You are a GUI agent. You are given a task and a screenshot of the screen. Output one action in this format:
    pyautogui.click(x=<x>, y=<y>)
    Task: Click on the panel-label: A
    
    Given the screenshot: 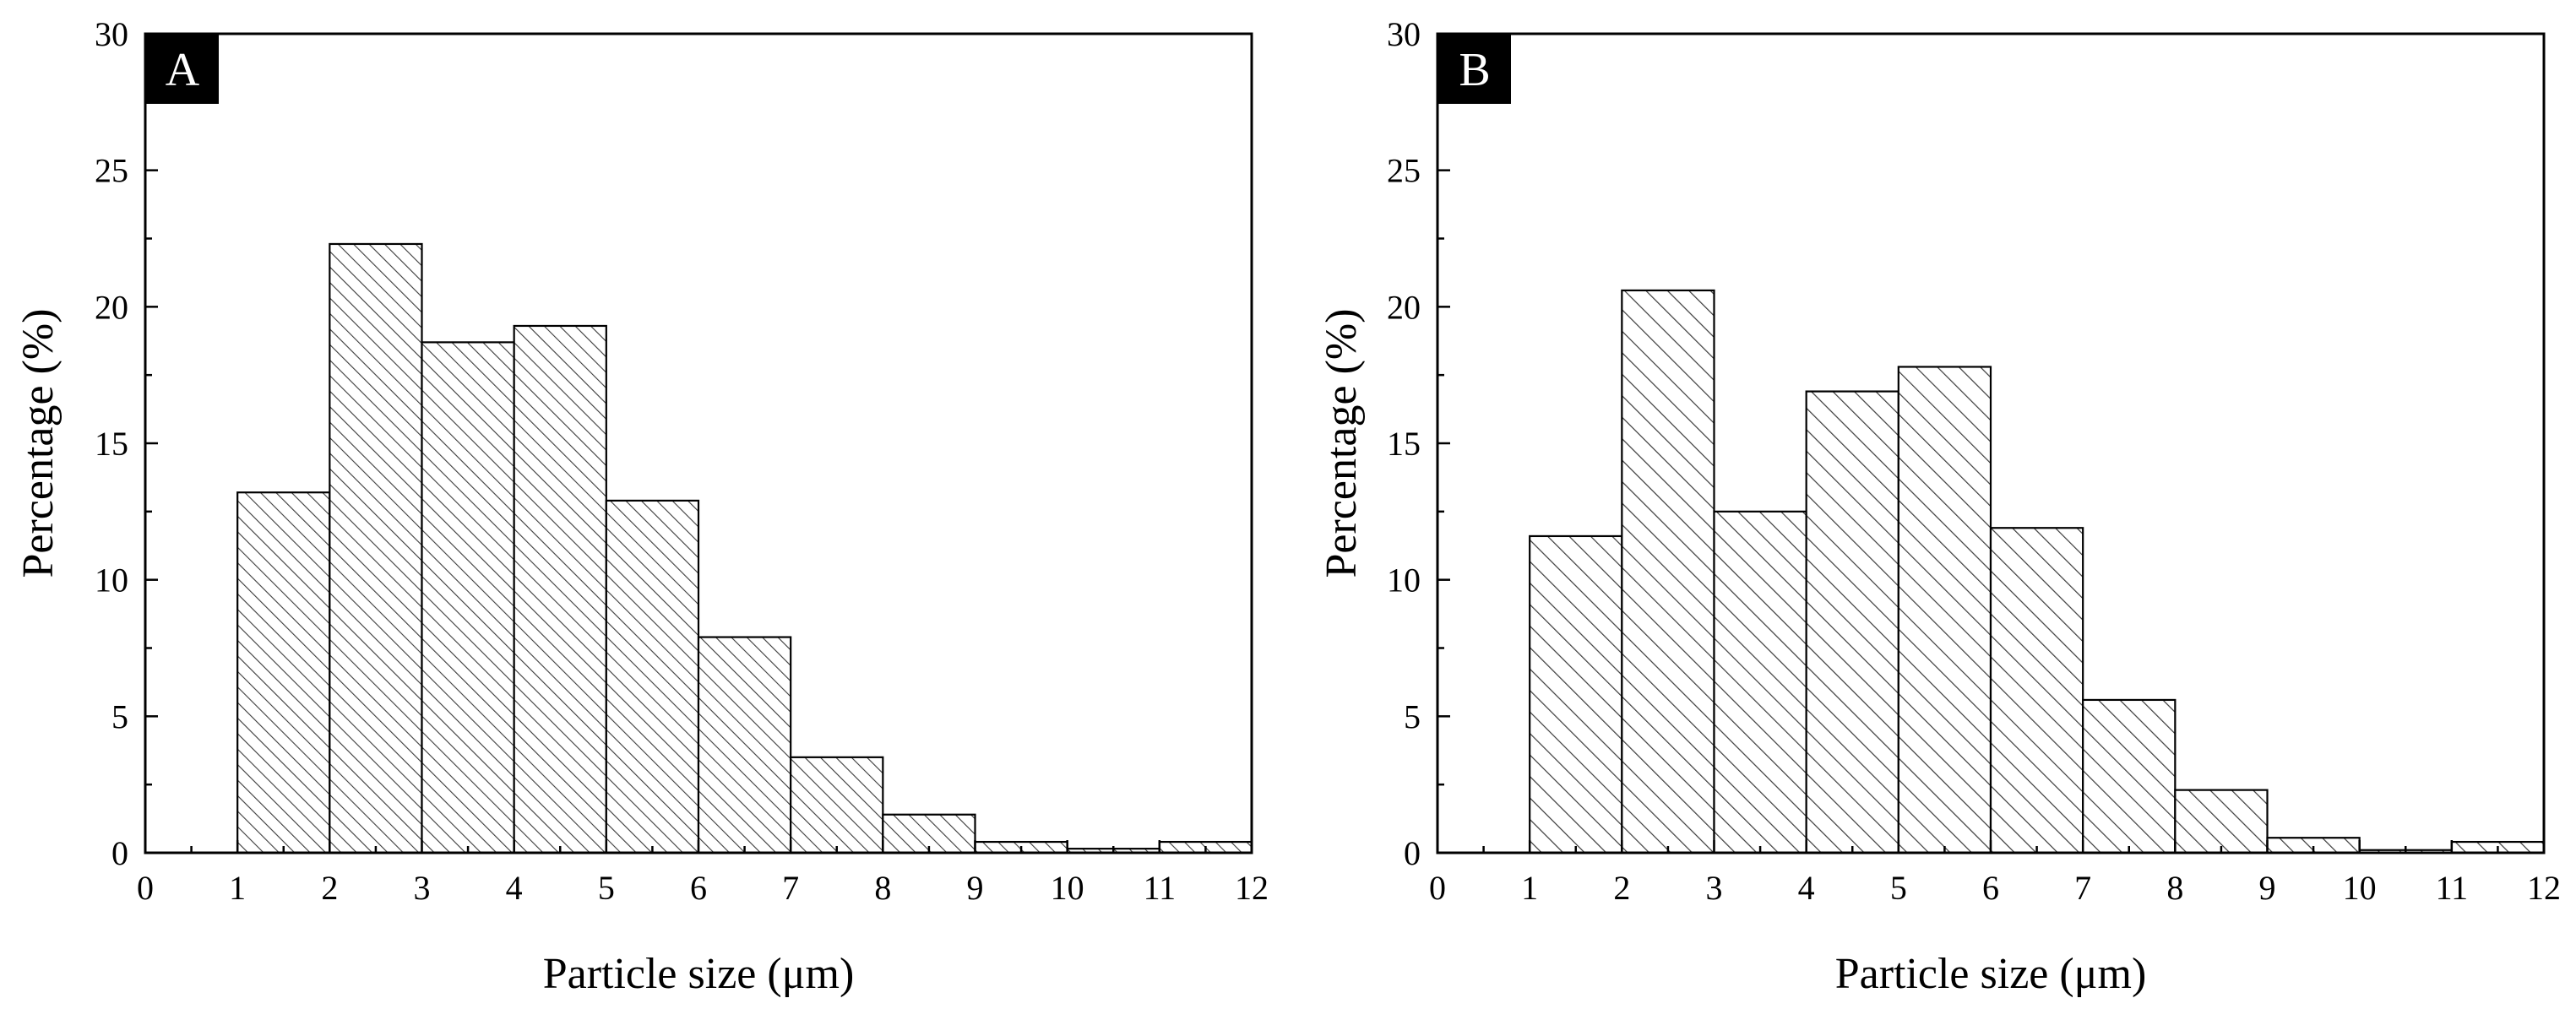 What is the action you would take?
    pyautogui.click(x=183, y=70)
    